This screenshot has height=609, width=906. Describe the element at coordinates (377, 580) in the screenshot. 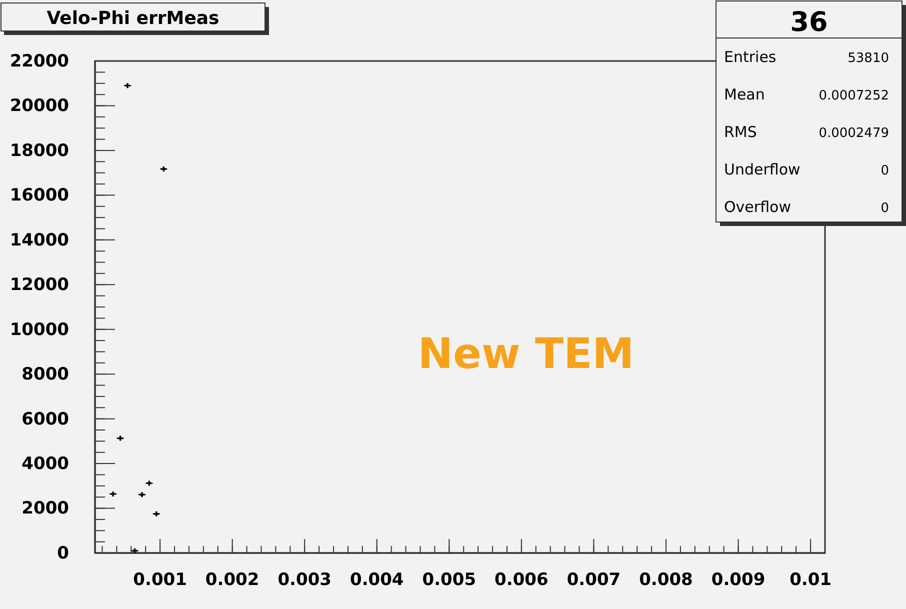

I see `x-tick-label: 0.004` at that location.